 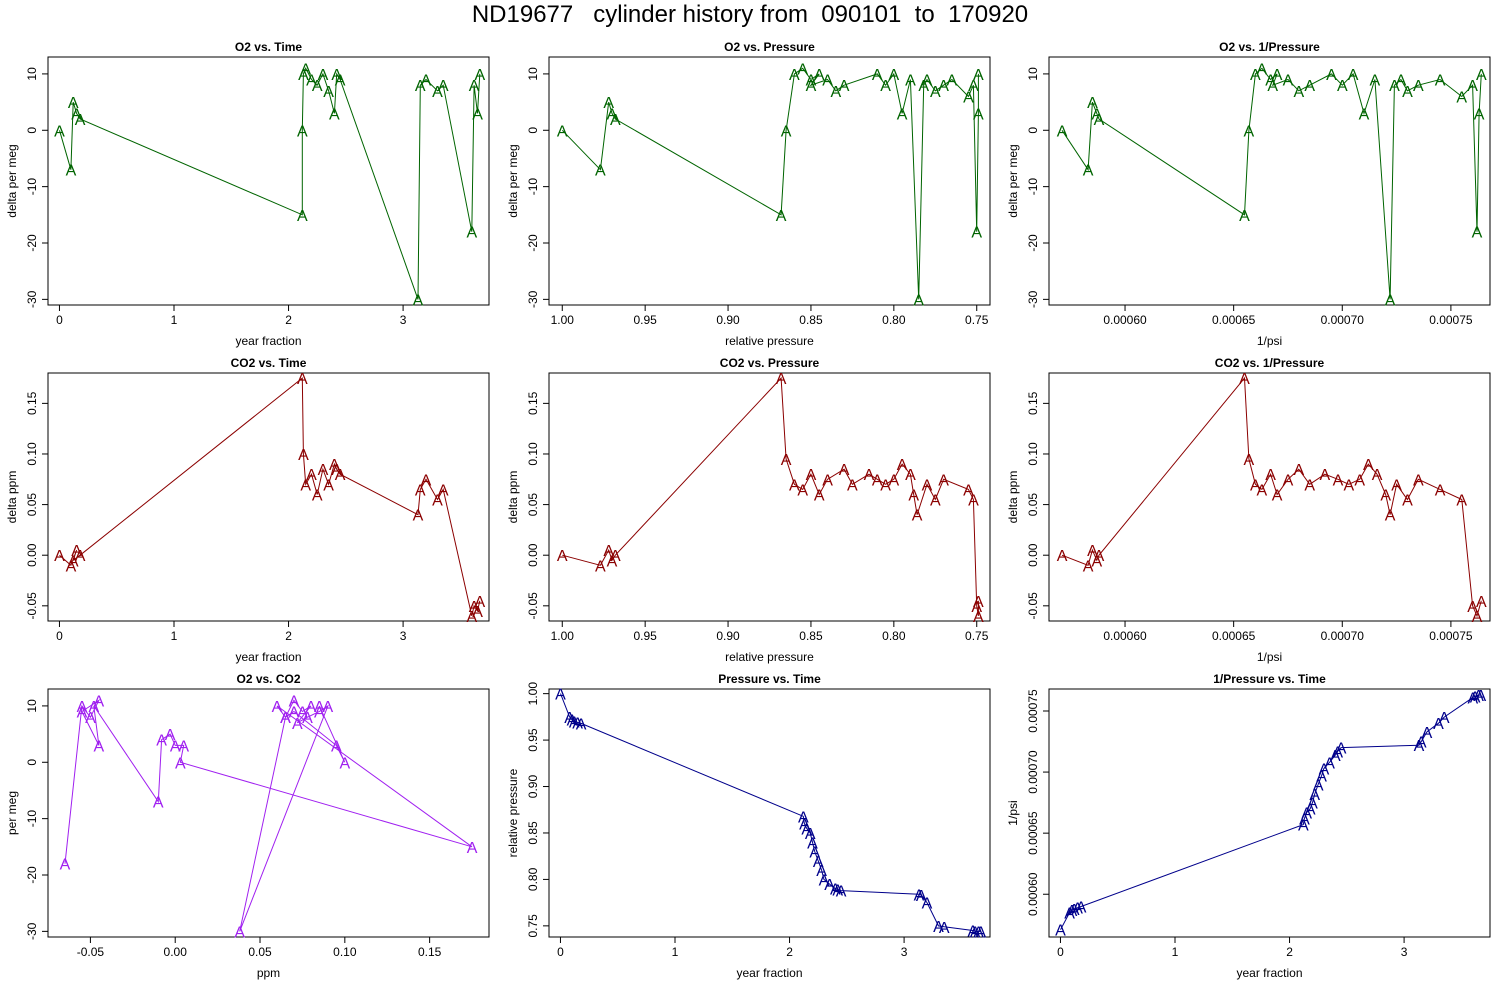 I want to click on y-tick-label: 10, so click(x=32, y=74).